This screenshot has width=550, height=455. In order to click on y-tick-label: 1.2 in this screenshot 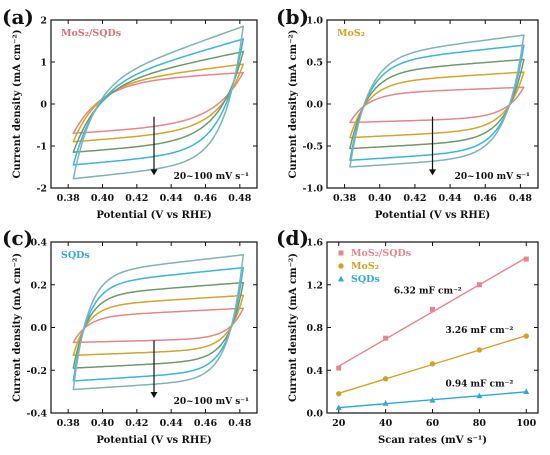, I will do `click(314, 285)`.